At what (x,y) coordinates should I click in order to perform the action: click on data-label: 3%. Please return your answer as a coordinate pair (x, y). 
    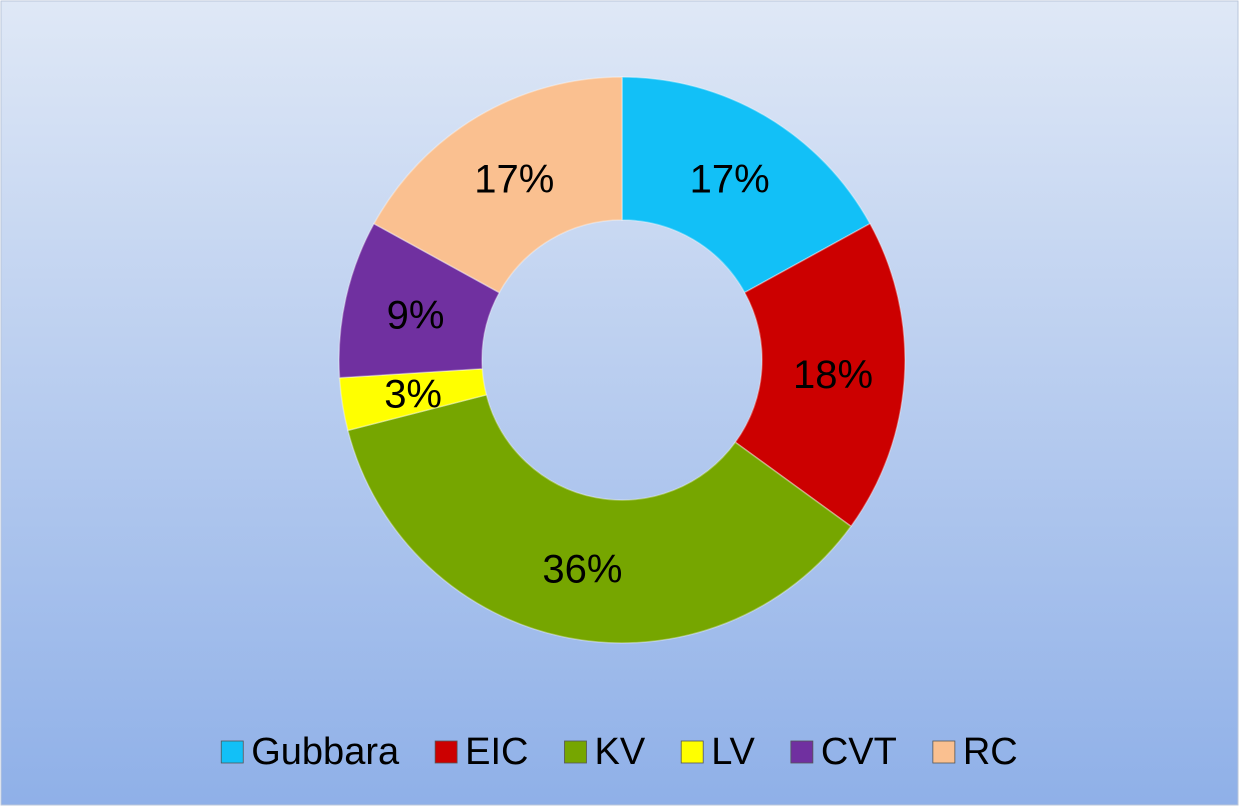
    Looking at the image, I should click on (413, 395).